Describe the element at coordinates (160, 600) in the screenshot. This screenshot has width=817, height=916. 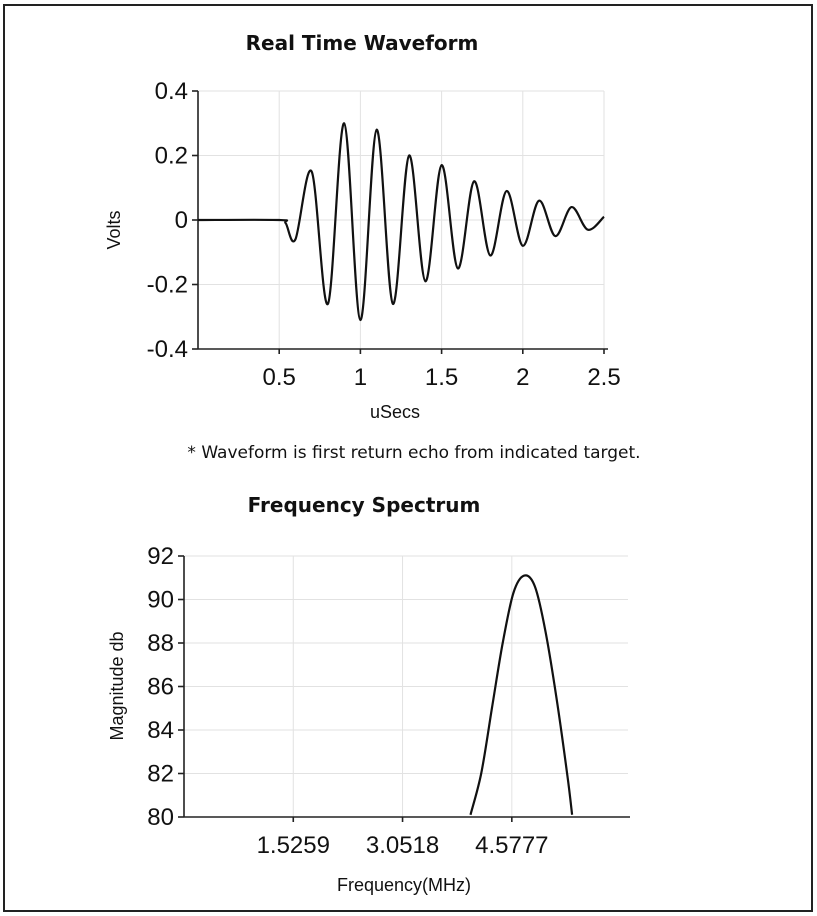
I see `y-tick-label: 90` at that location.